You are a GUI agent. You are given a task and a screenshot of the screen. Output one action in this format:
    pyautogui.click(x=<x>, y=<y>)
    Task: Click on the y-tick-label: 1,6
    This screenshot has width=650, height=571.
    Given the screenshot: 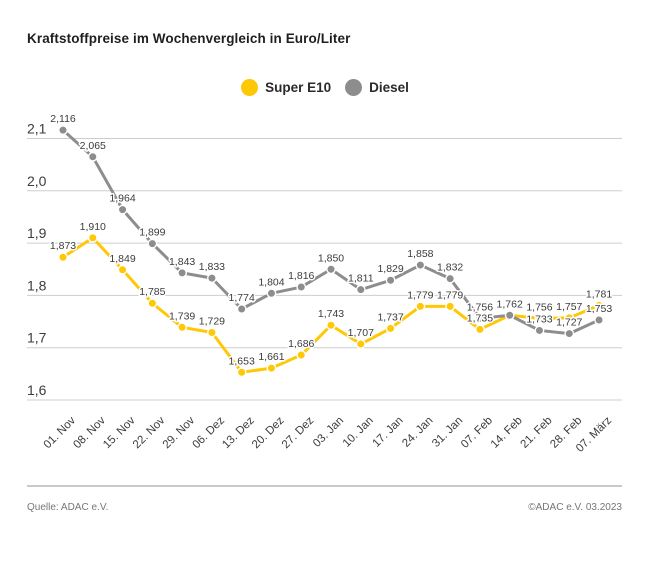 What is the action you would take?
    pyautogui.click(x=37, y=390)
    